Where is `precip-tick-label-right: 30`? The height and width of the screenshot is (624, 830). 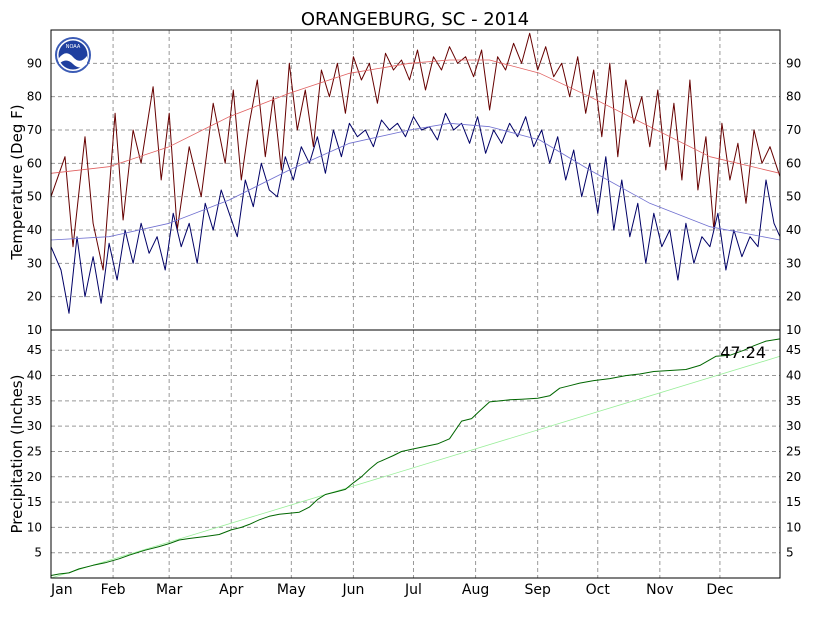
precip-tick-label-right: 30 is located at coordinates (793, 426).